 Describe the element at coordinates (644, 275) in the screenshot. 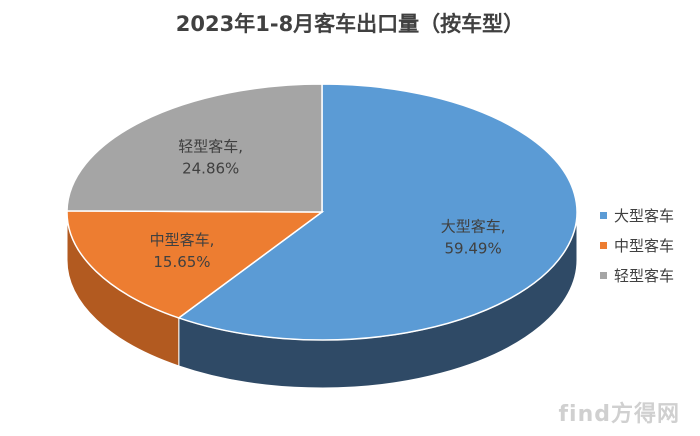

I see `legend-label-light: 轻型客车` at that location.